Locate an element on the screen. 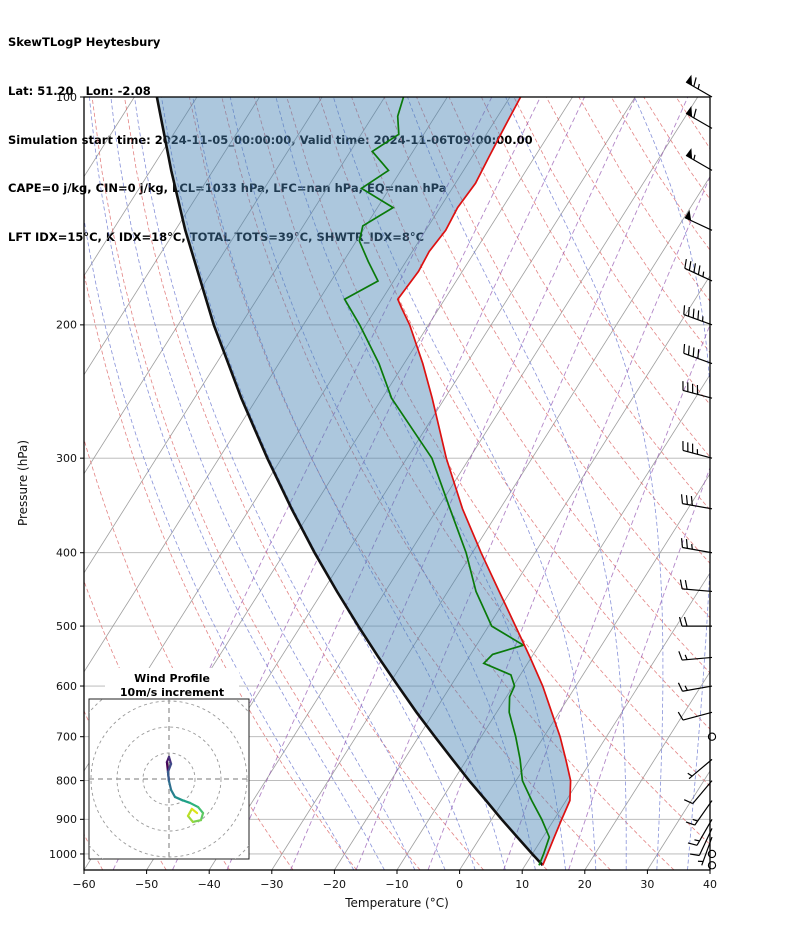 This screenshot has width=794, height=937. x-tick-label: 30 is located at coordinates (647, 884).